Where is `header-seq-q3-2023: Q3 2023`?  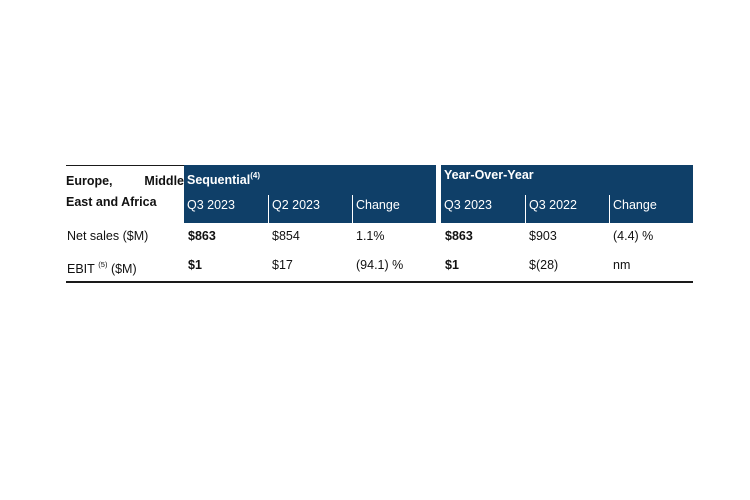
header-seq-q3-2023: Q3 2023 is located at coordinates (211, 205).